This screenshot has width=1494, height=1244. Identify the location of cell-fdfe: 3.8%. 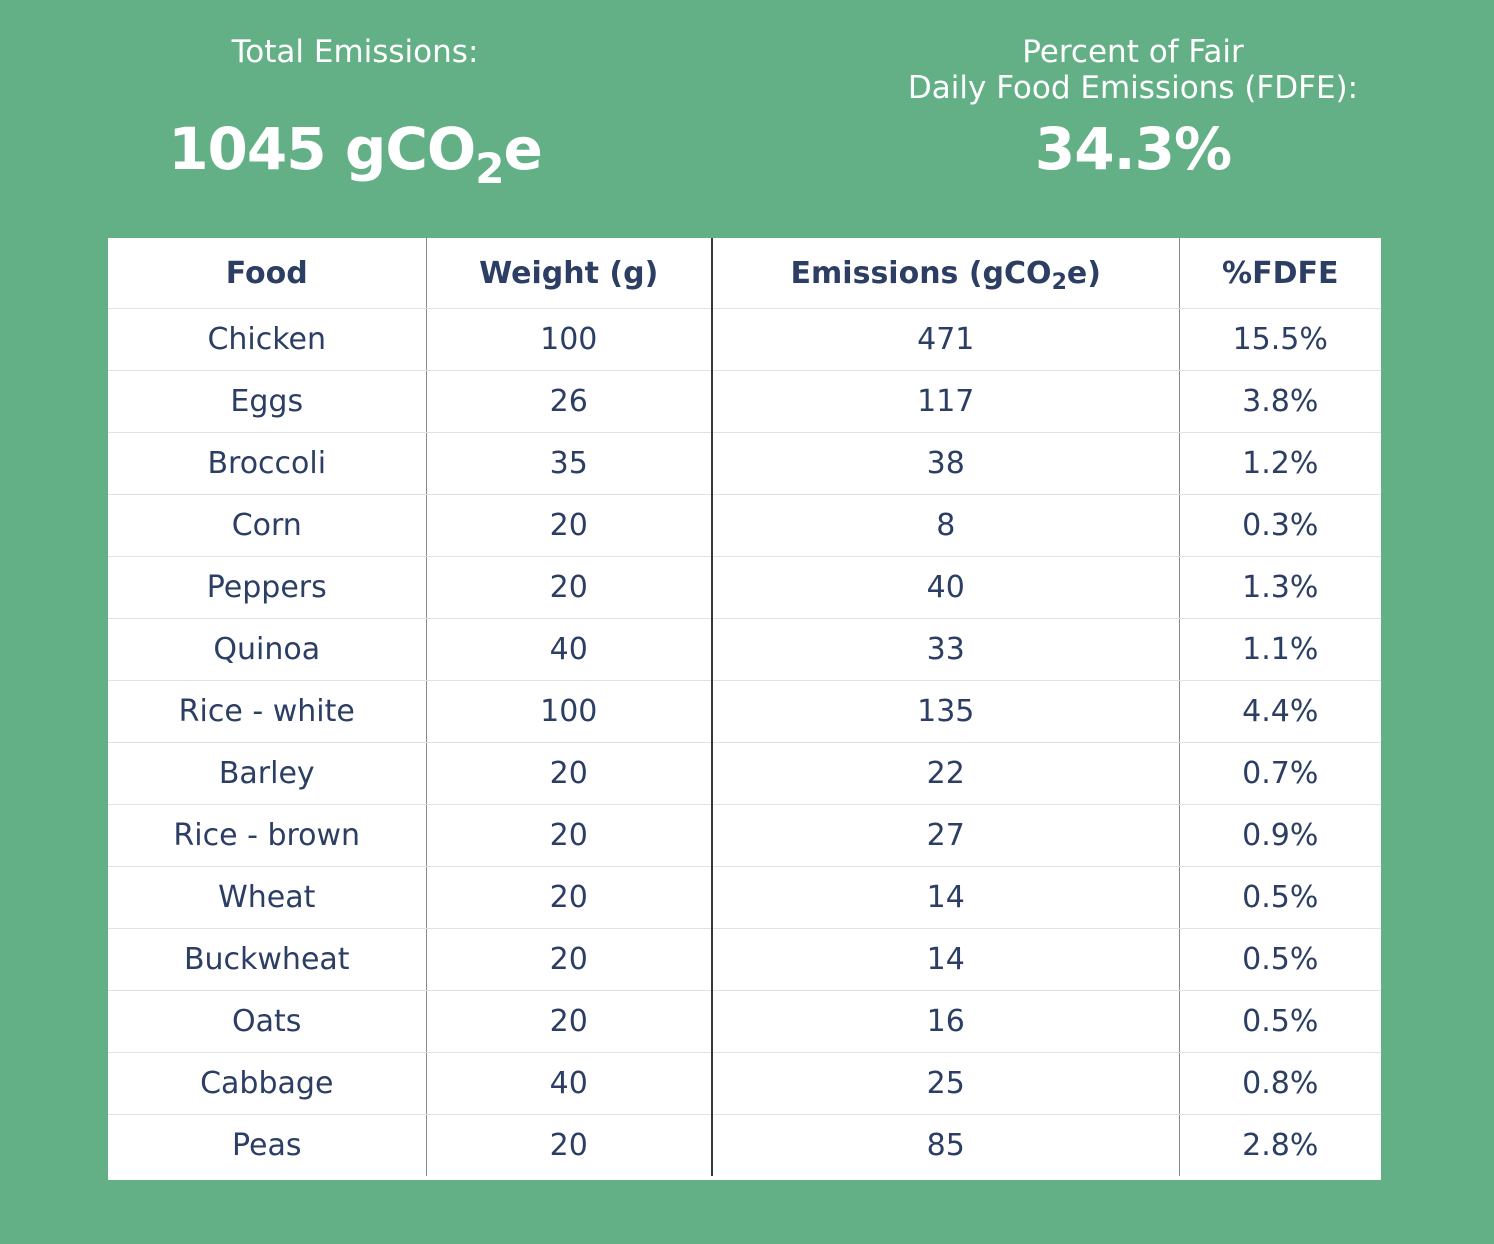
(1280, 401).